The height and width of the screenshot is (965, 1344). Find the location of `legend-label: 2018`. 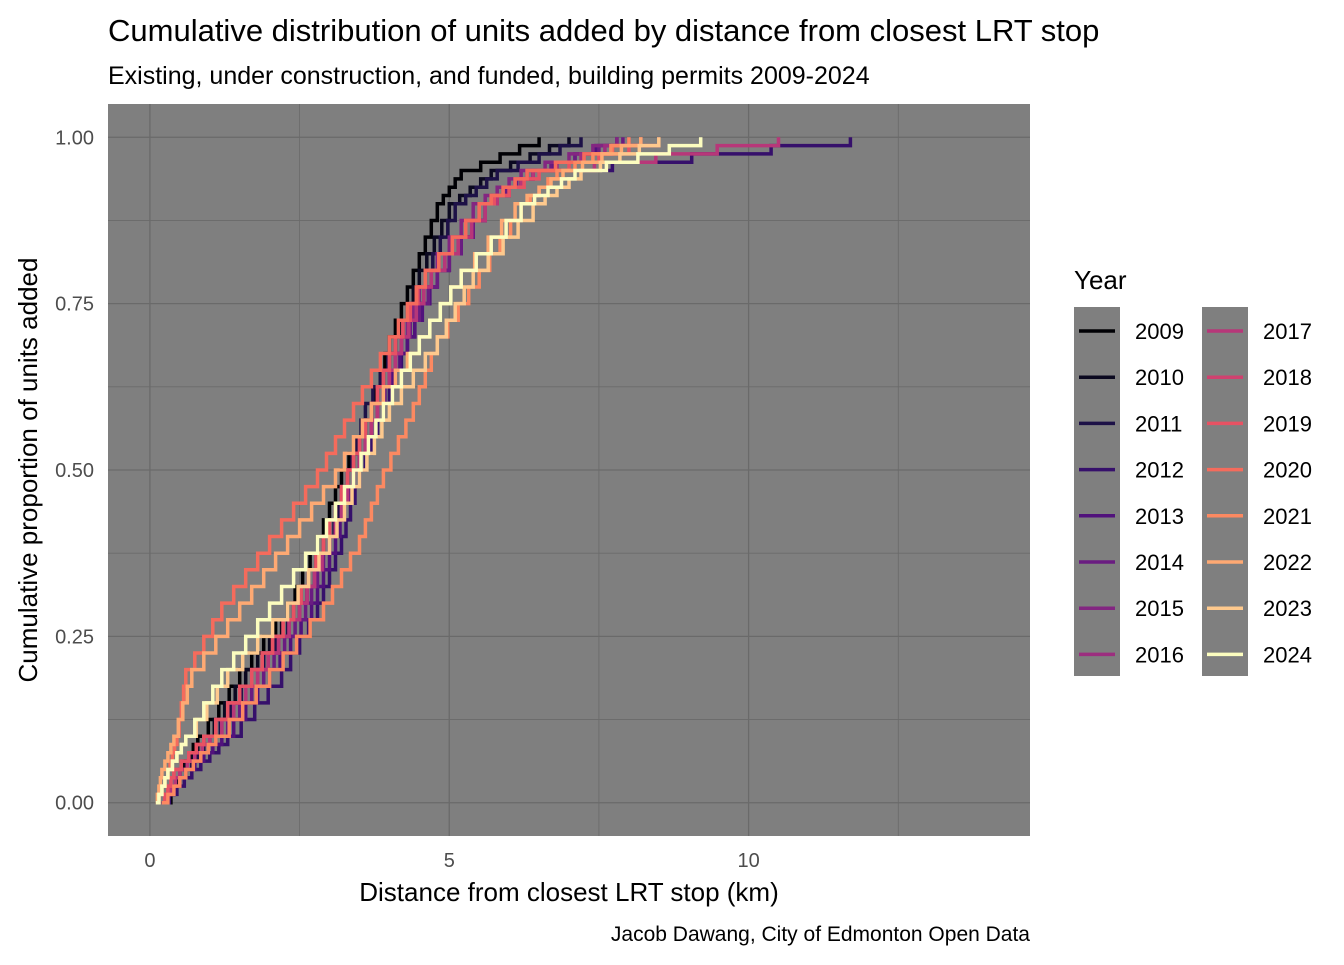

legend-label: 2018 is located at coordinates (1287, 377).